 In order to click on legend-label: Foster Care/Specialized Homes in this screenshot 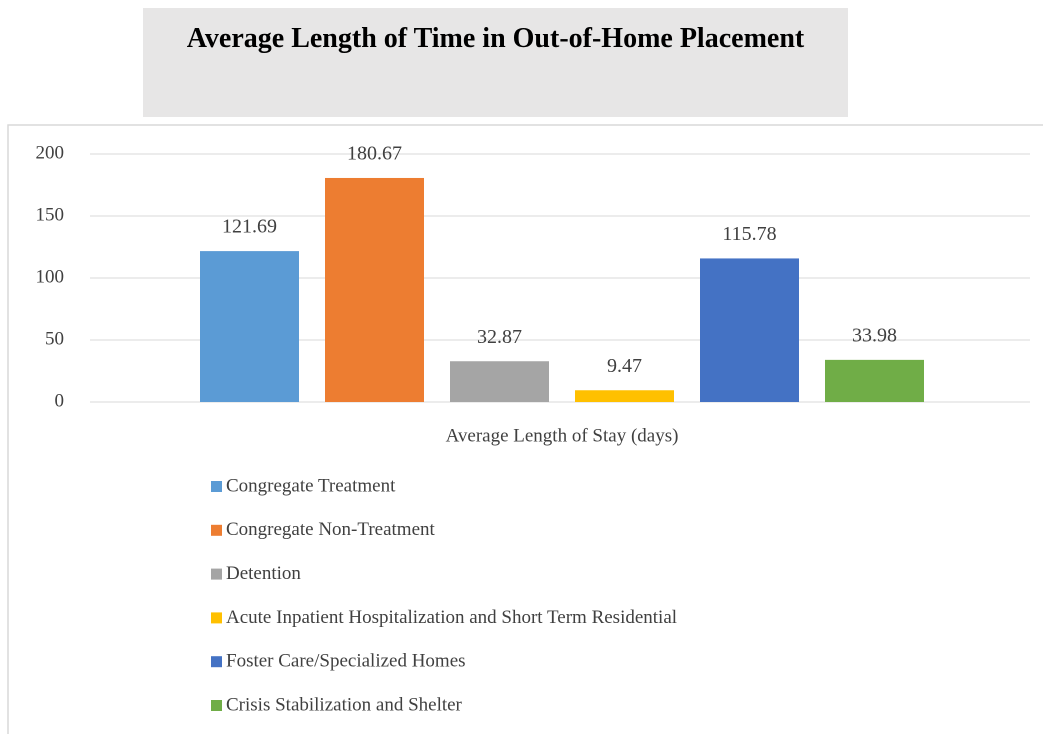, I will do `click(346, 661)`.